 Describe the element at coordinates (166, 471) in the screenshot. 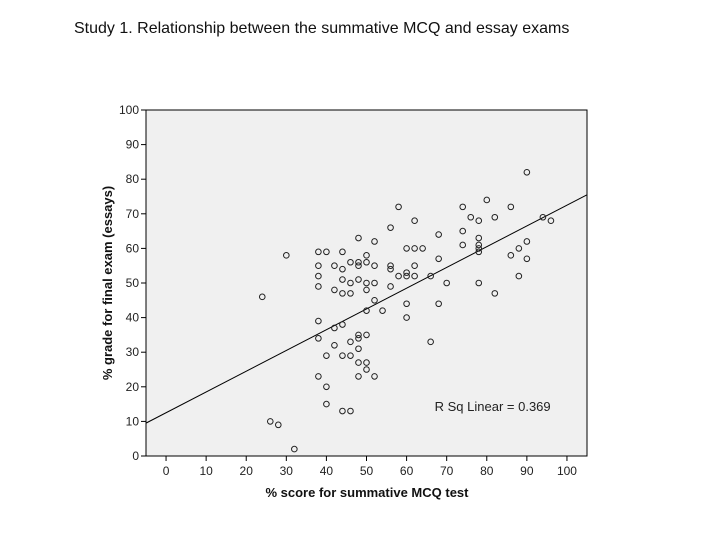

I see `x-tick-label: 0` at that location.